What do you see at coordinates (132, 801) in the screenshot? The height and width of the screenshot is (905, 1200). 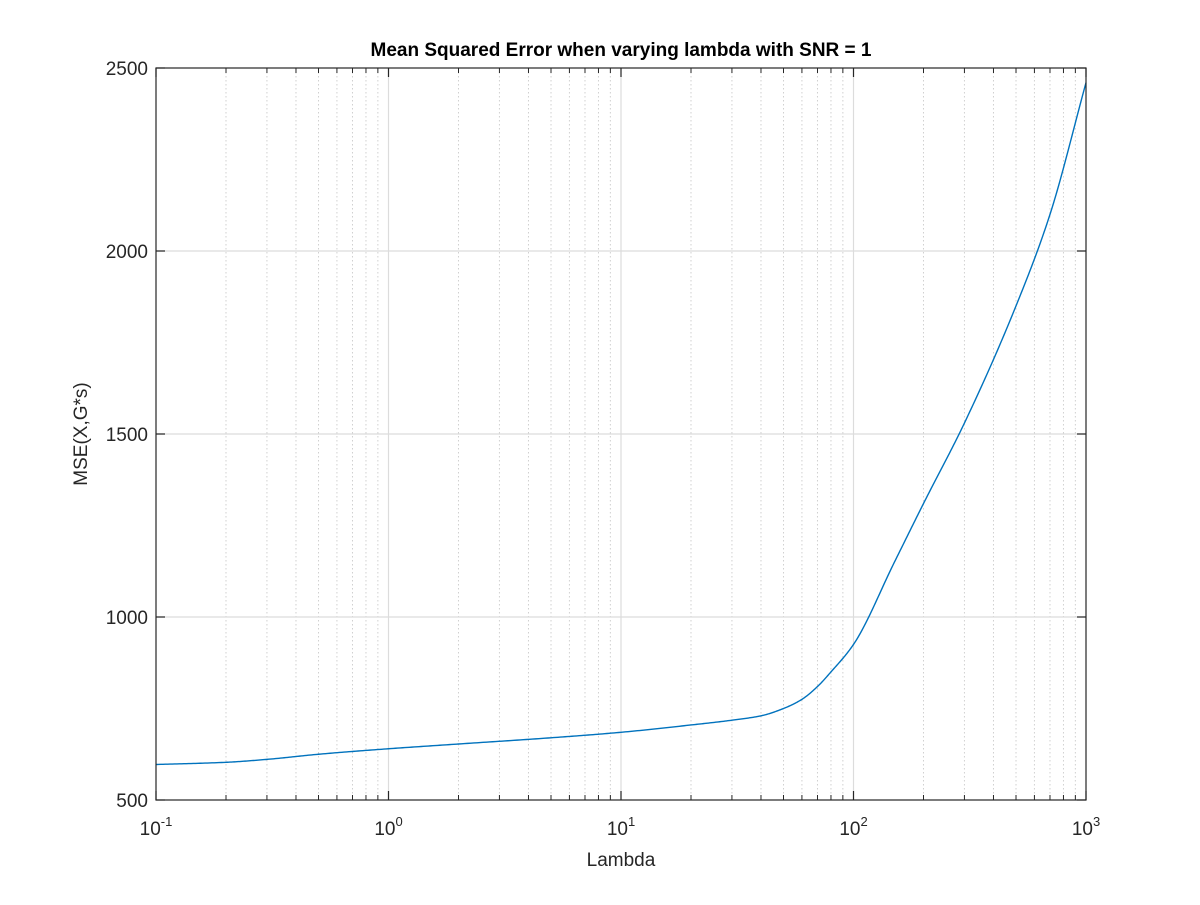 I see `y-tick-label: 500` at bounding box center [132, 801].